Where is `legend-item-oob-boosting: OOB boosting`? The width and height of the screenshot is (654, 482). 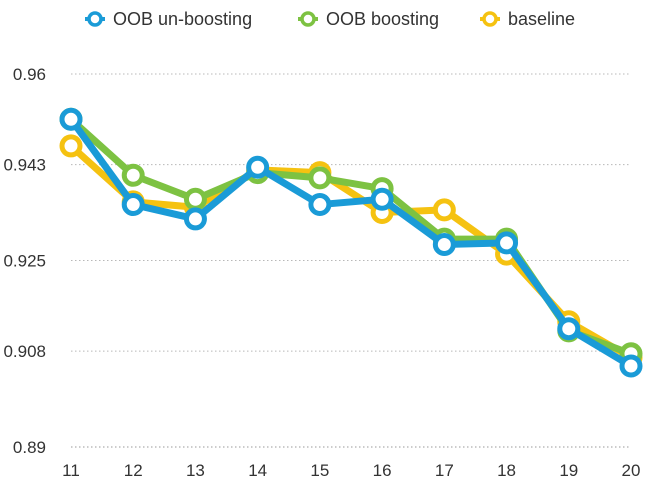 legend-item-oob-boosting: OOB boosting is located at coordinates (368, 19).